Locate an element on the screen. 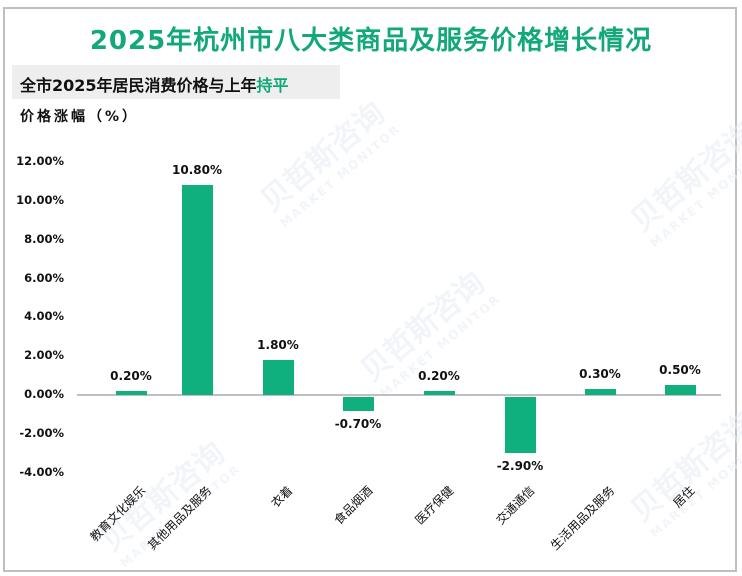 This screenshot has height=576, width=742. bar-value-label: 0.50% is located at coordinates (680, 370).